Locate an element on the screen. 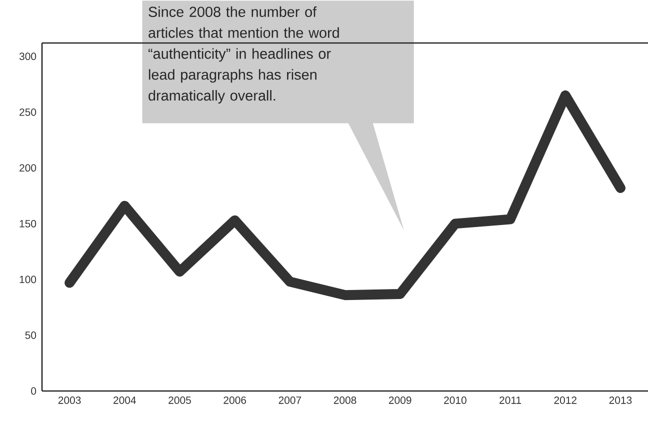 Image resolution: width=648 pixels, height=426 pixels. x-tick-label: 2007 is located at coordinates (290, 400).